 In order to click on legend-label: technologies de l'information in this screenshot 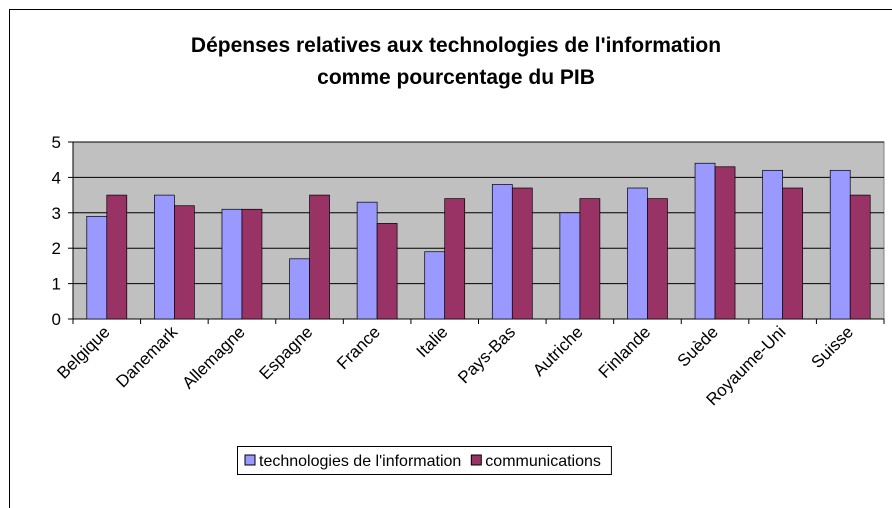, I will do `click(360, 461)`.